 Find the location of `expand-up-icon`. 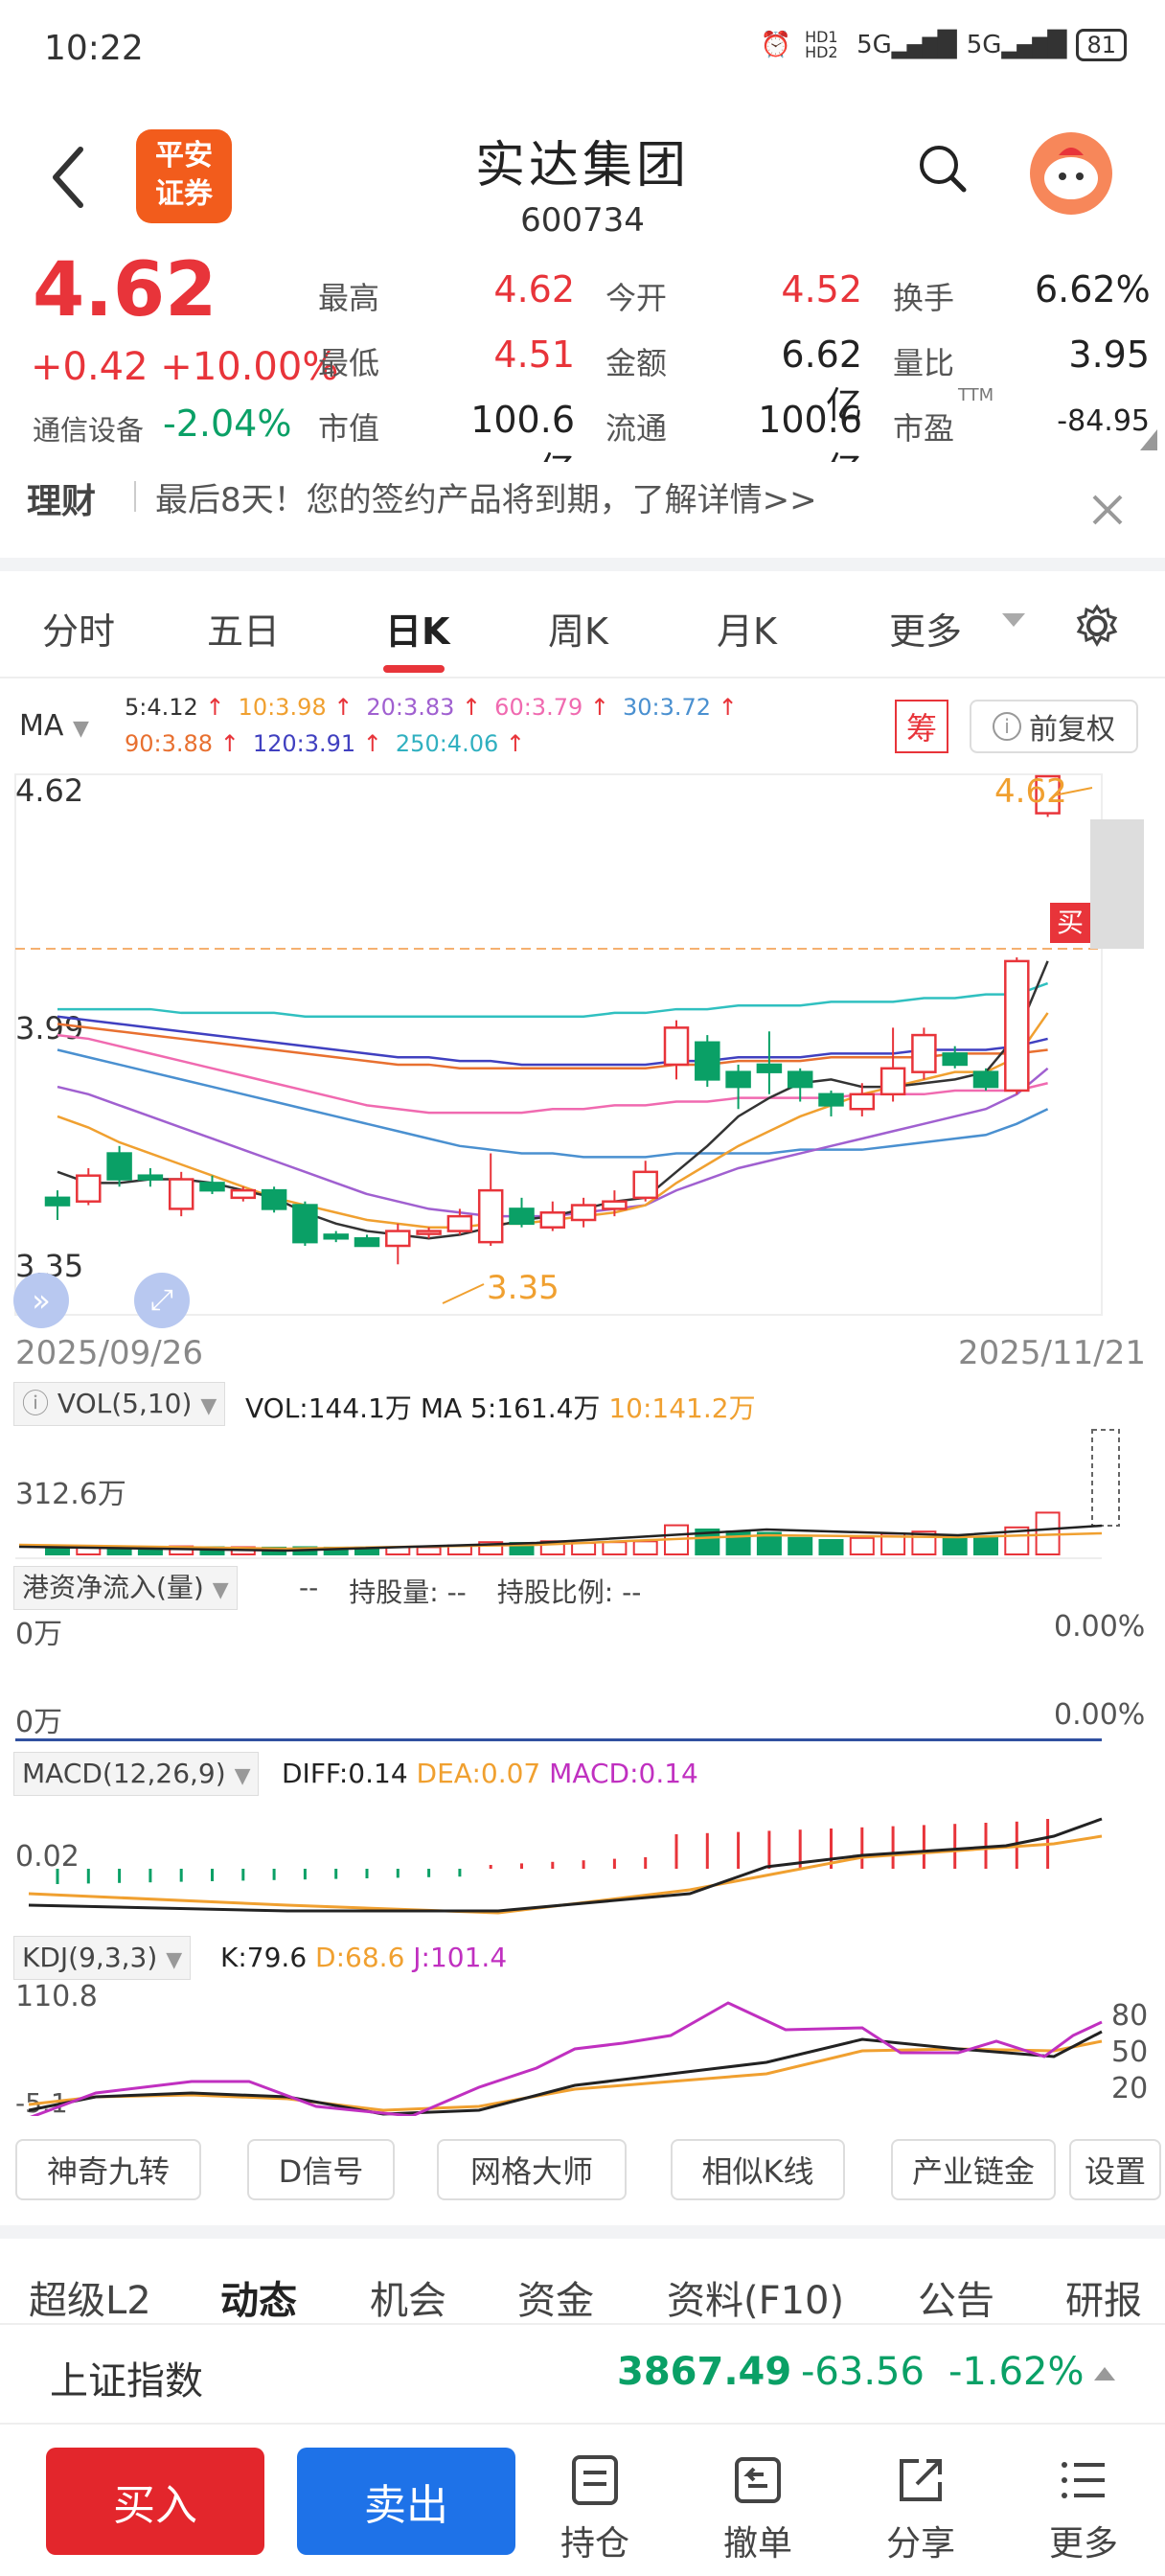

expand-up-icon is located at coordinates (1104, 2372).